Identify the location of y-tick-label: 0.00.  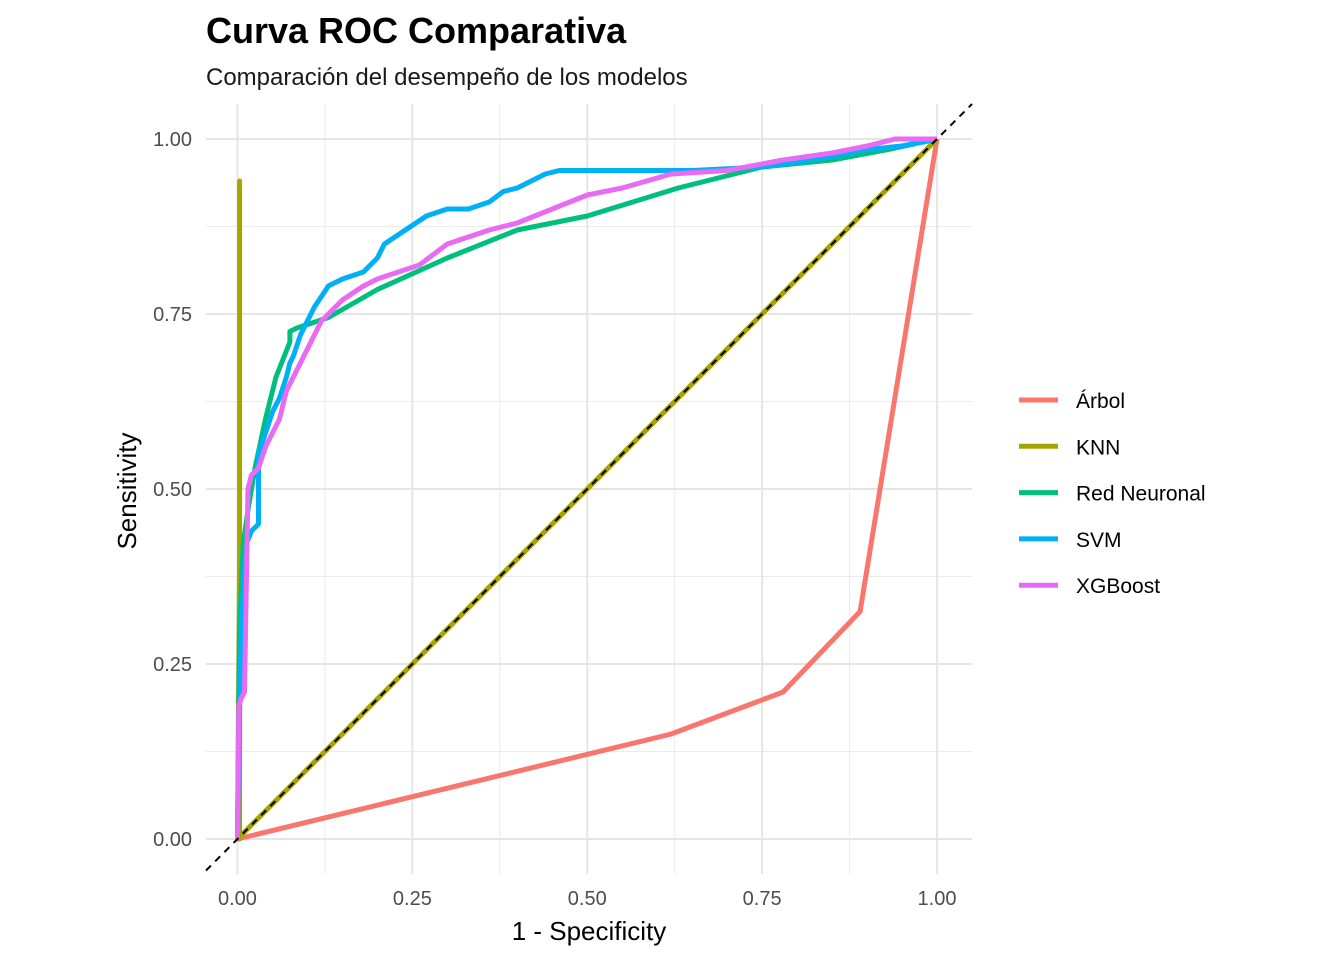
(172, 840).